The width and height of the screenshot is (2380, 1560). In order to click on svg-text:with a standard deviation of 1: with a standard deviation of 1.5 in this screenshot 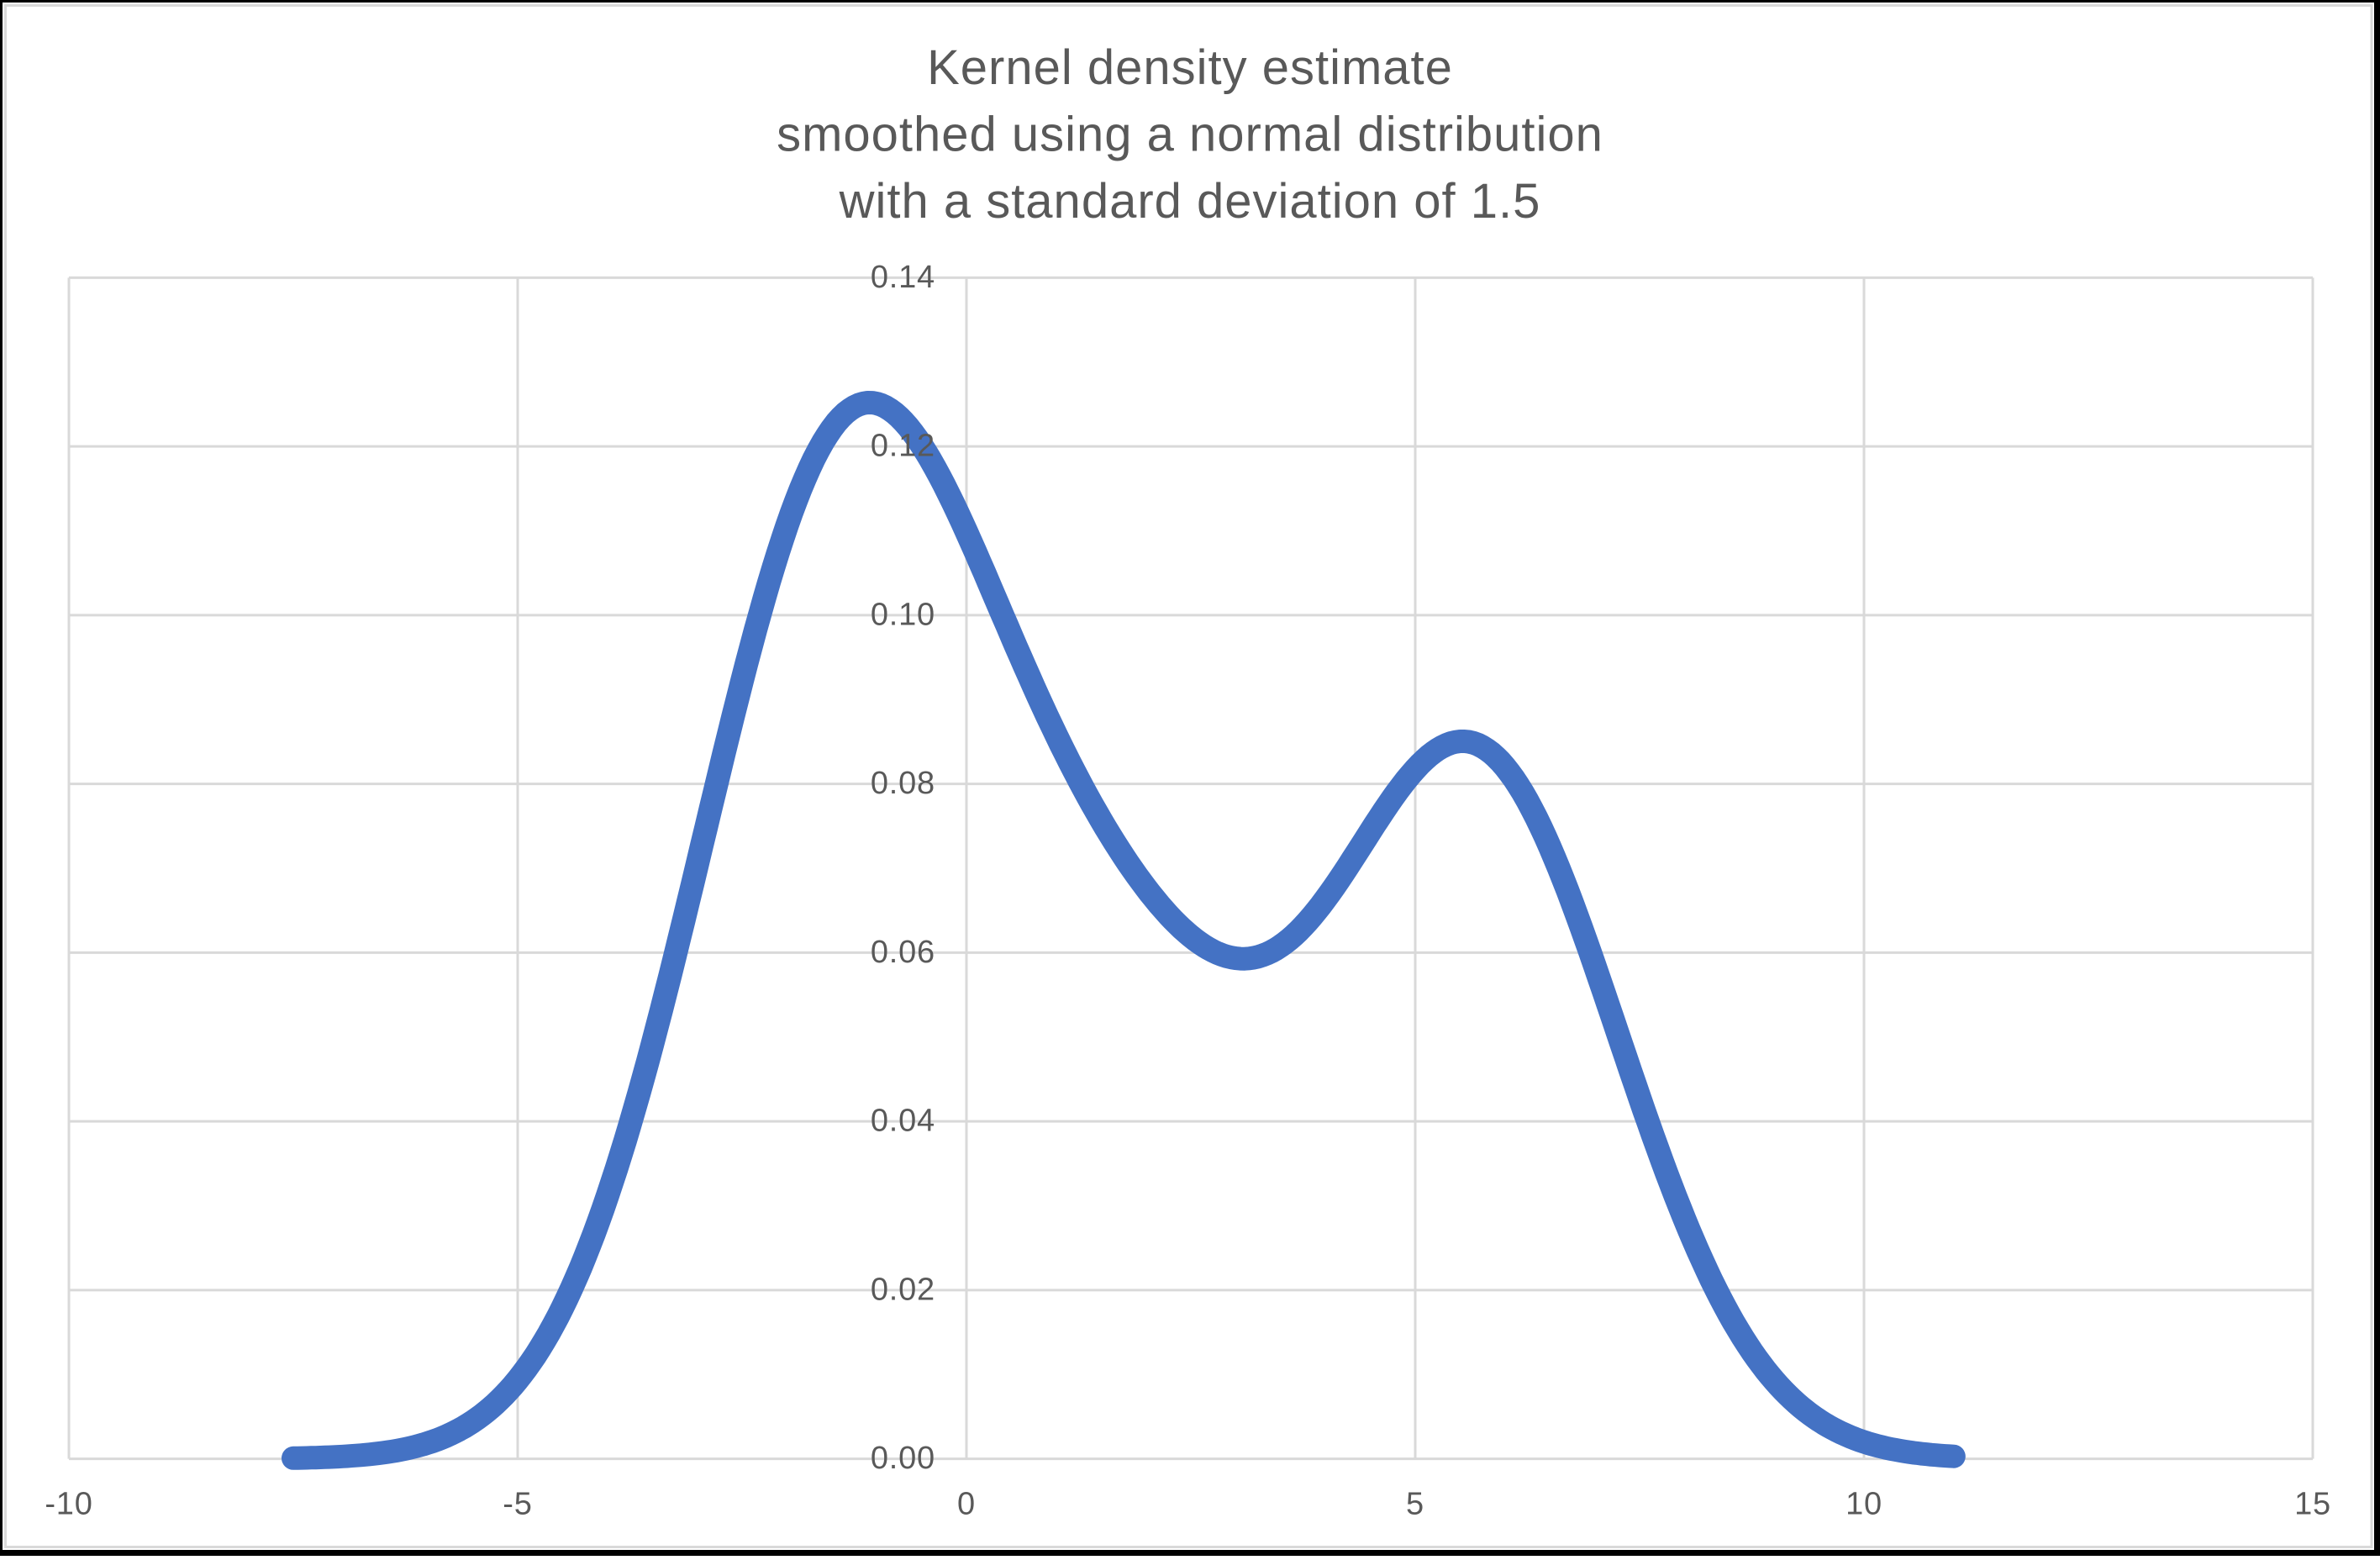, I will do `click(1190, 201)`.